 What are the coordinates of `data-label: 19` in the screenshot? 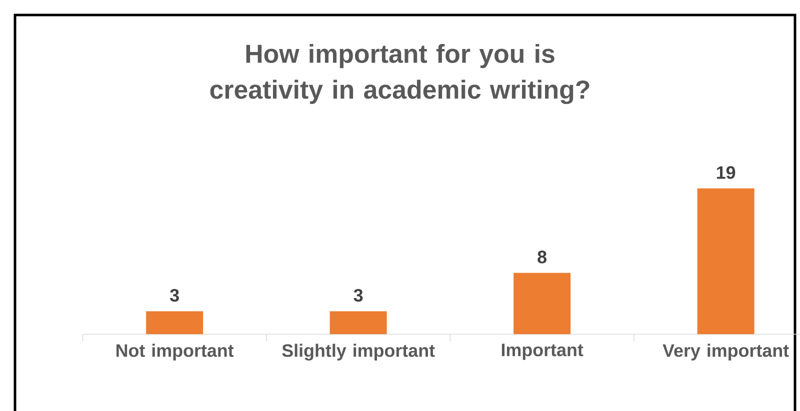 It's located at (726, 172).